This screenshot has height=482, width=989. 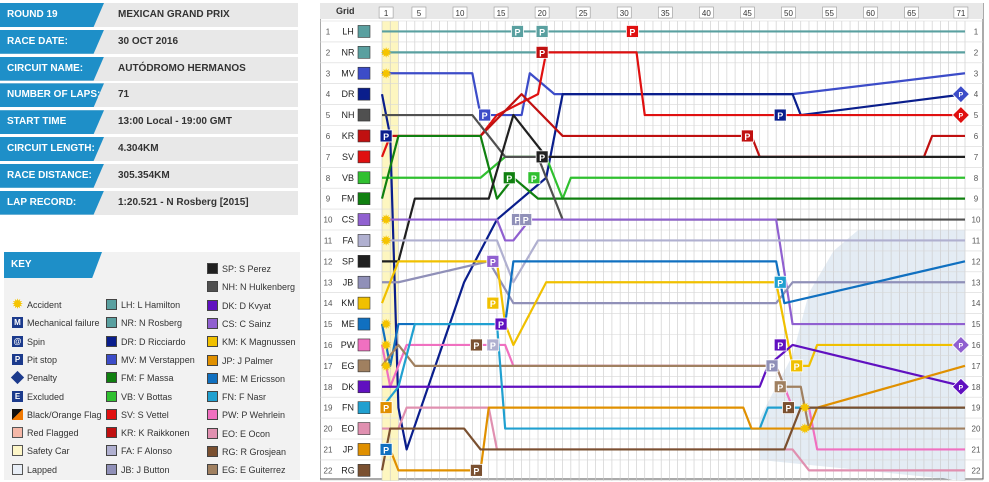 I want to click on info-label: RACE DATE:, so click(x=52, y=41).